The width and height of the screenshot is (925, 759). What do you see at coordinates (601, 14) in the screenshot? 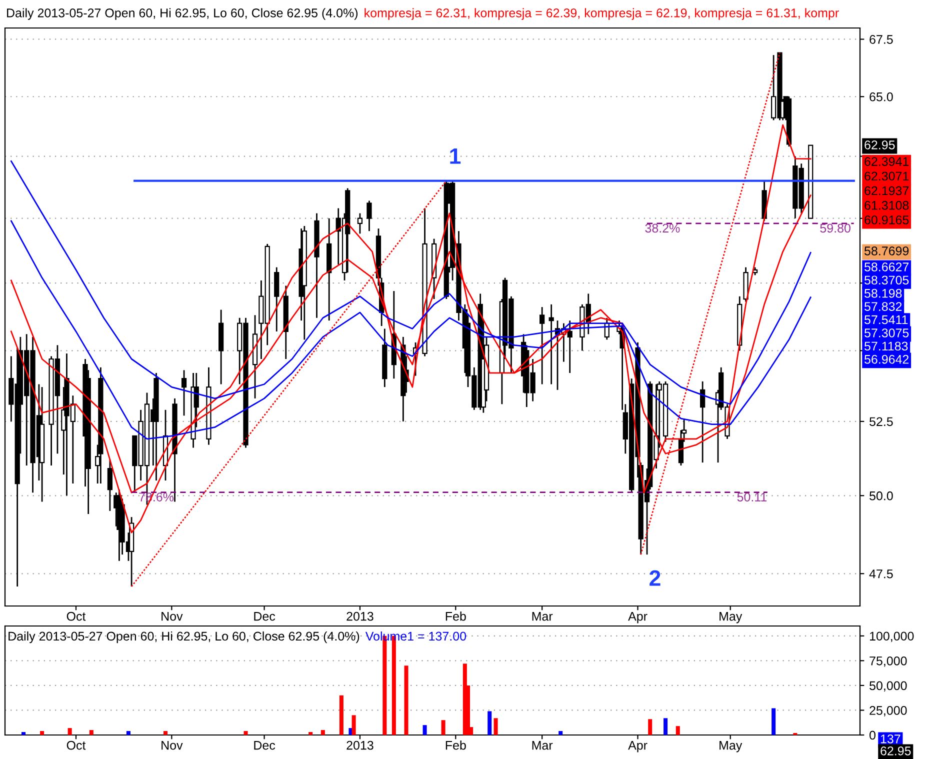
I see `chart-subtitle: kompresja = 62.31, kompresja = 62.39, kompresja = 62.19, kompresja = 61.31, kompr` at bounding box center [601, 14].